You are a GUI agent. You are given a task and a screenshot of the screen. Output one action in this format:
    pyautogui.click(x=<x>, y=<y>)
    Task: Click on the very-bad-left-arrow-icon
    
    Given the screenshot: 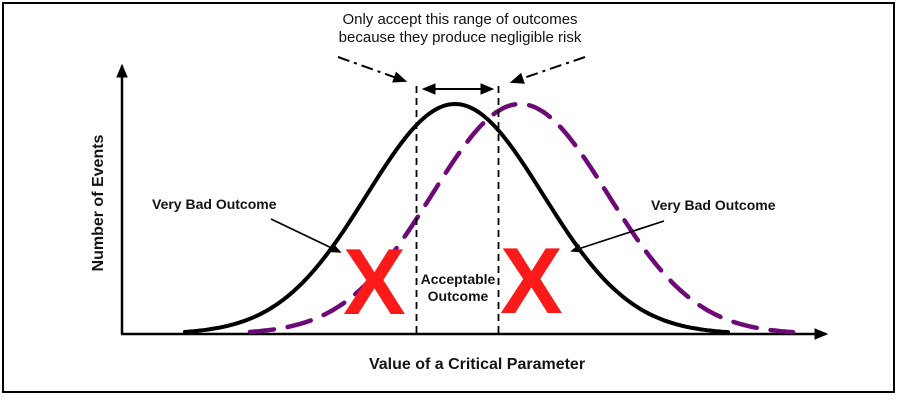 What is the action you would take?
    pyautogui.click(x=306, y=235)
    